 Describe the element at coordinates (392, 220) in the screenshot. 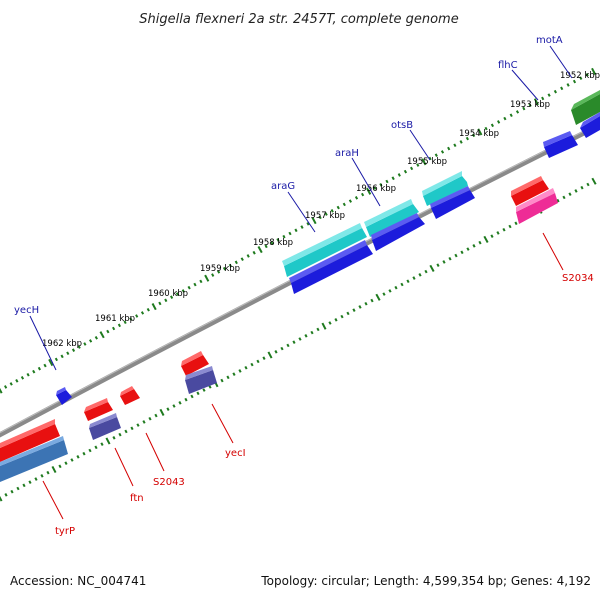

I see `gene-araH-block` at that location.